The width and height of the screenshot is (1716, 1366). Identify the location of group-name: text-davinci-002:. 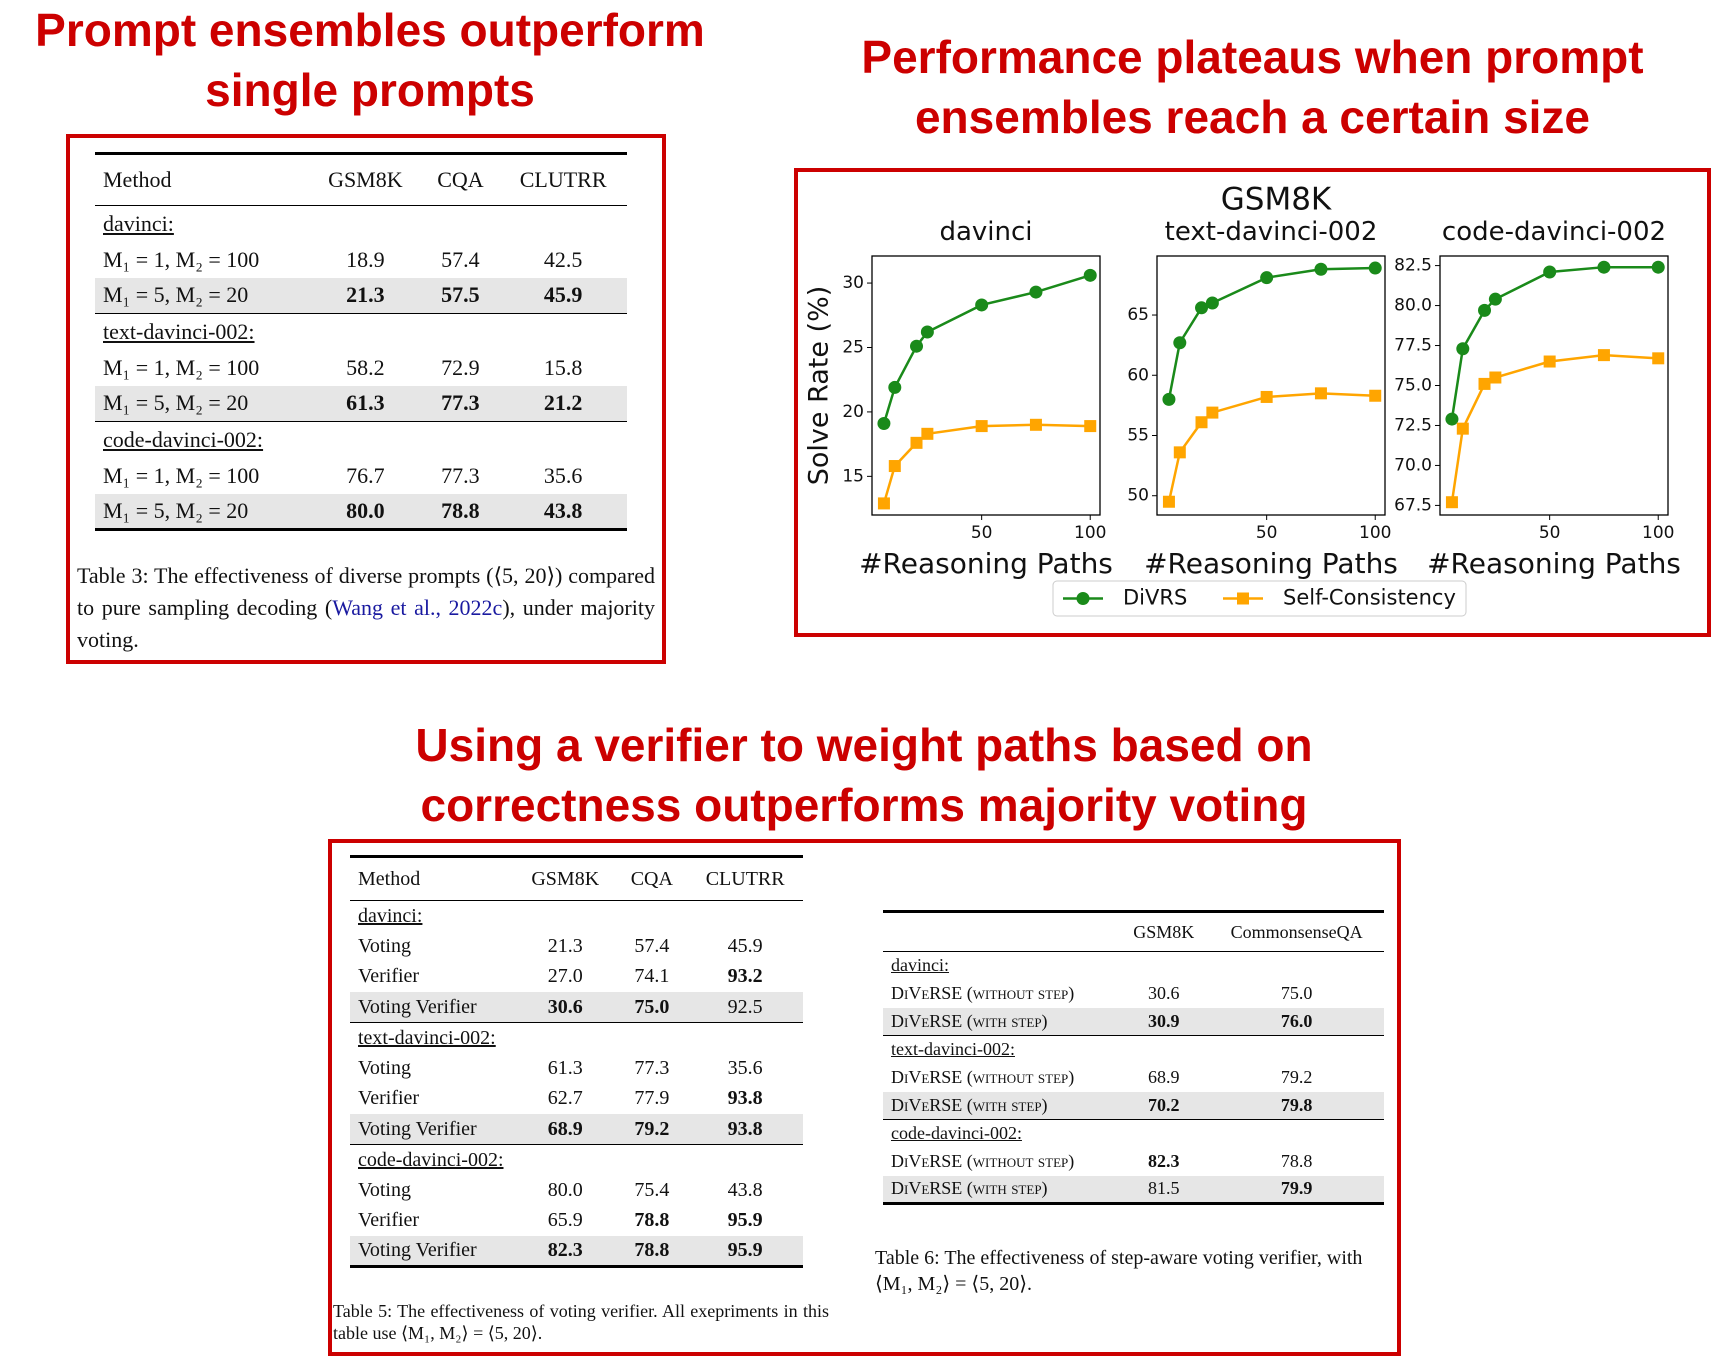
(427, 1037).